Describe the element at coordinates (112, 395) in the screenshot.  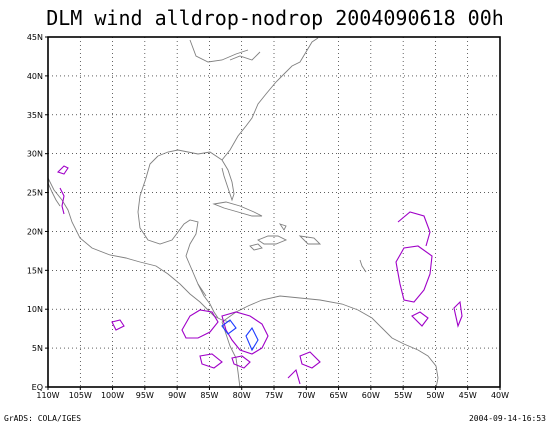
I see `lon-tick-label: 100W` at that location.